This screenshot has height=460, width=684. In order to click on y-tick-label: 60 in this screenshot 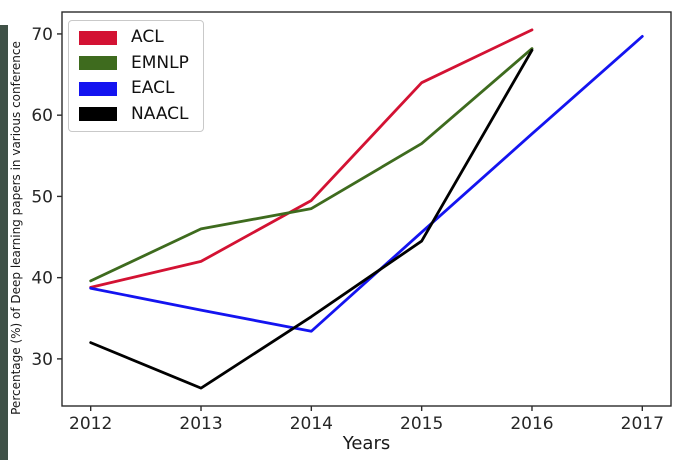, I will do `click(42, 116)`.